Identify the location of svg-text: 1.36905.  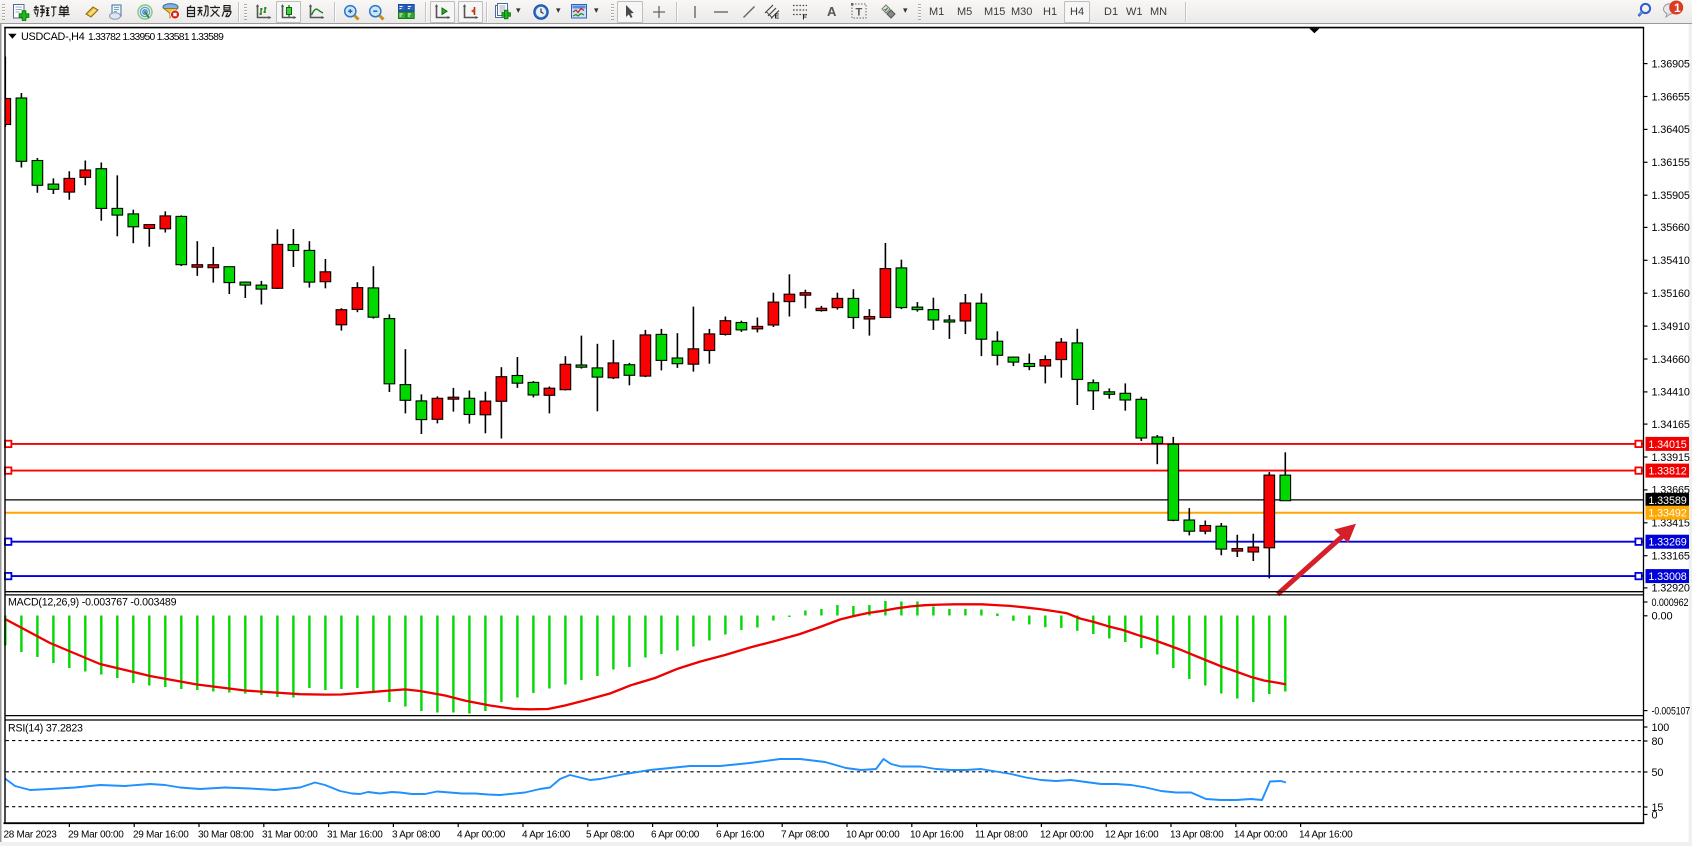
(1671, 64).